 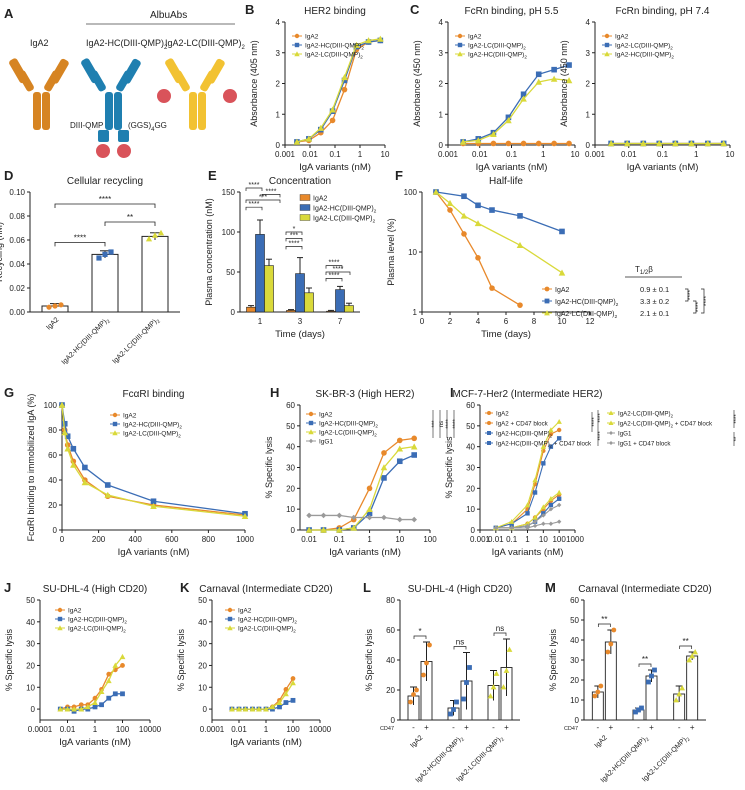 I want to click on y-tick-label: 20, so click(x=290, y=488).